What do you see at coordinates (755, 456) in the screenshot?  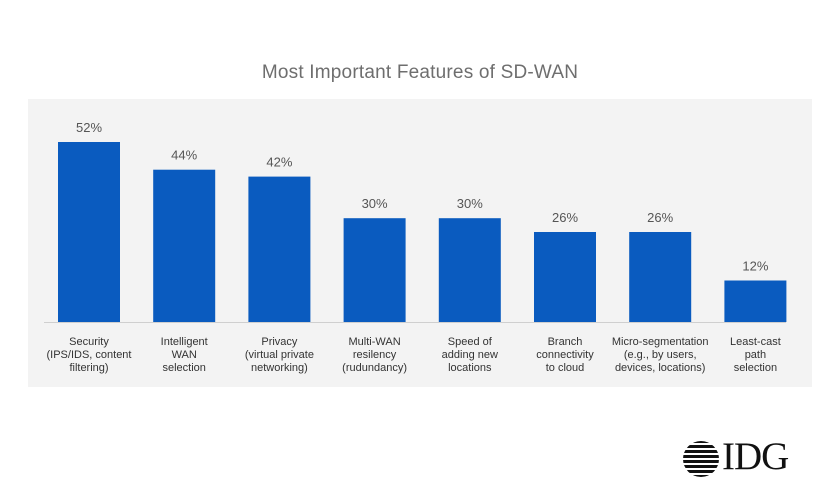 I see `logo-text: IDG` at bounding box center [755, 456].